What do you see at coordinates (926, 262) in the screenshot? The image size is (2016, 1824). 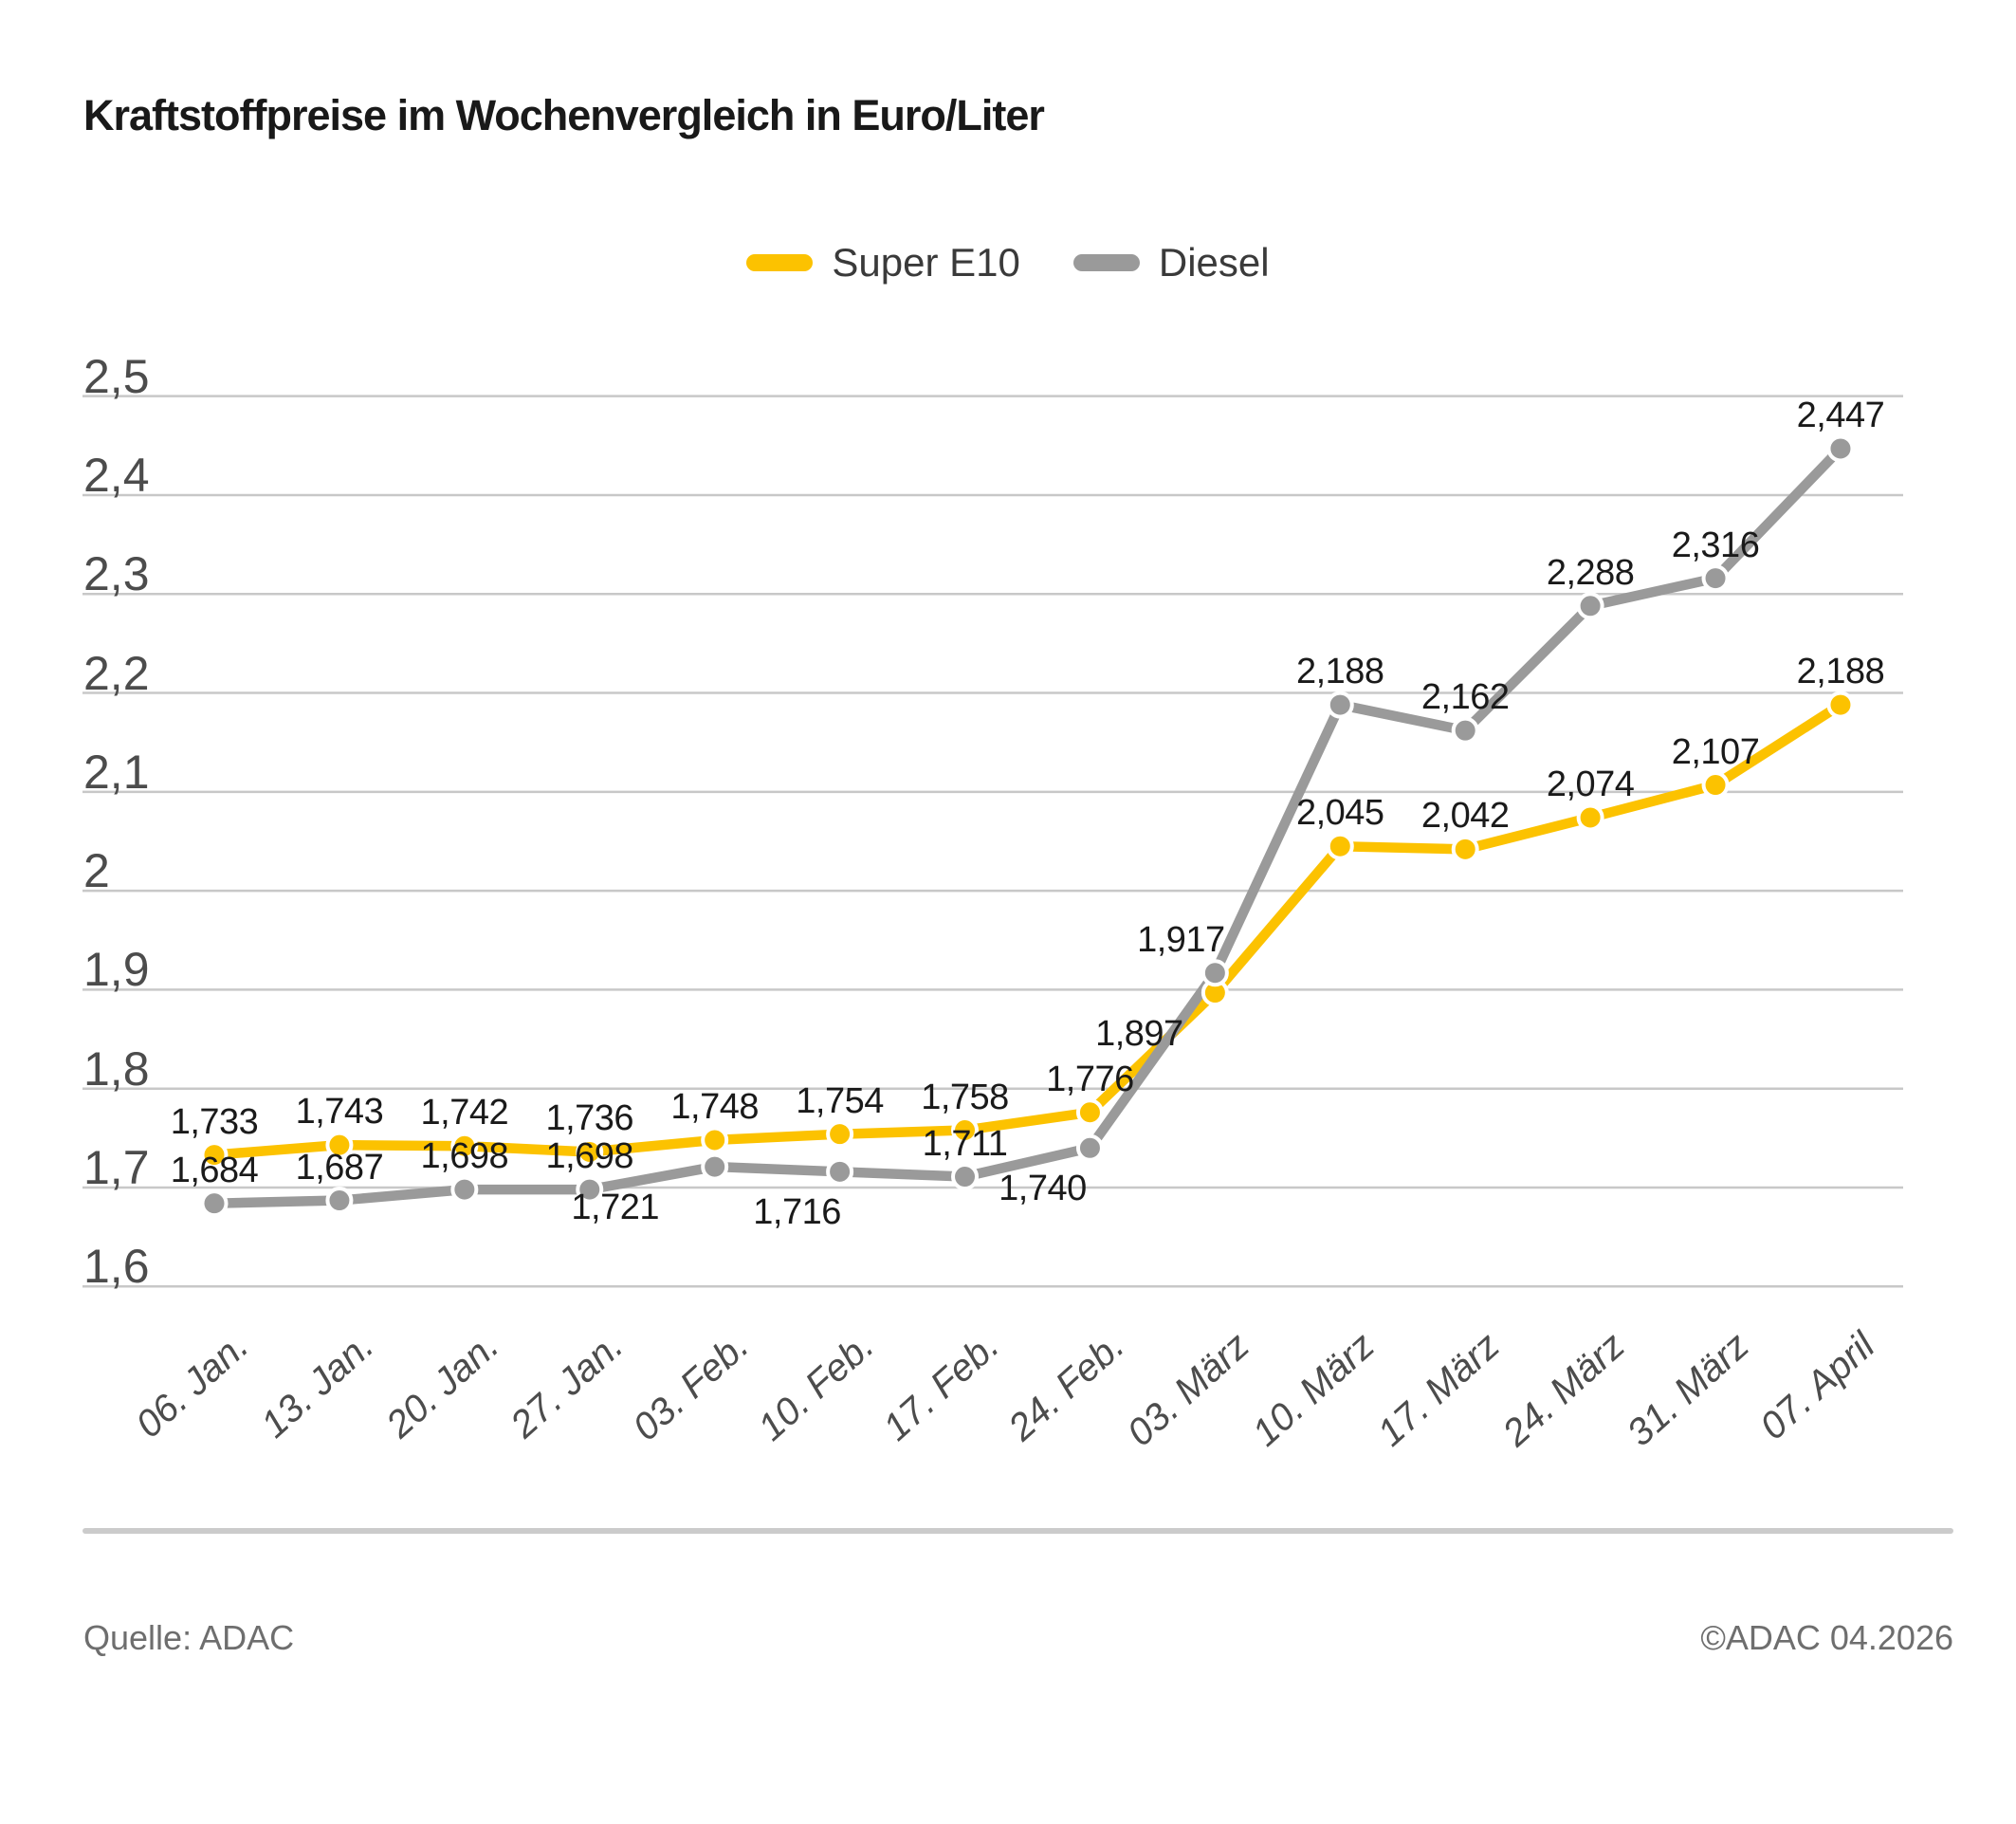 I see `legend-label: Super E10` at bounding box center [926, 262].